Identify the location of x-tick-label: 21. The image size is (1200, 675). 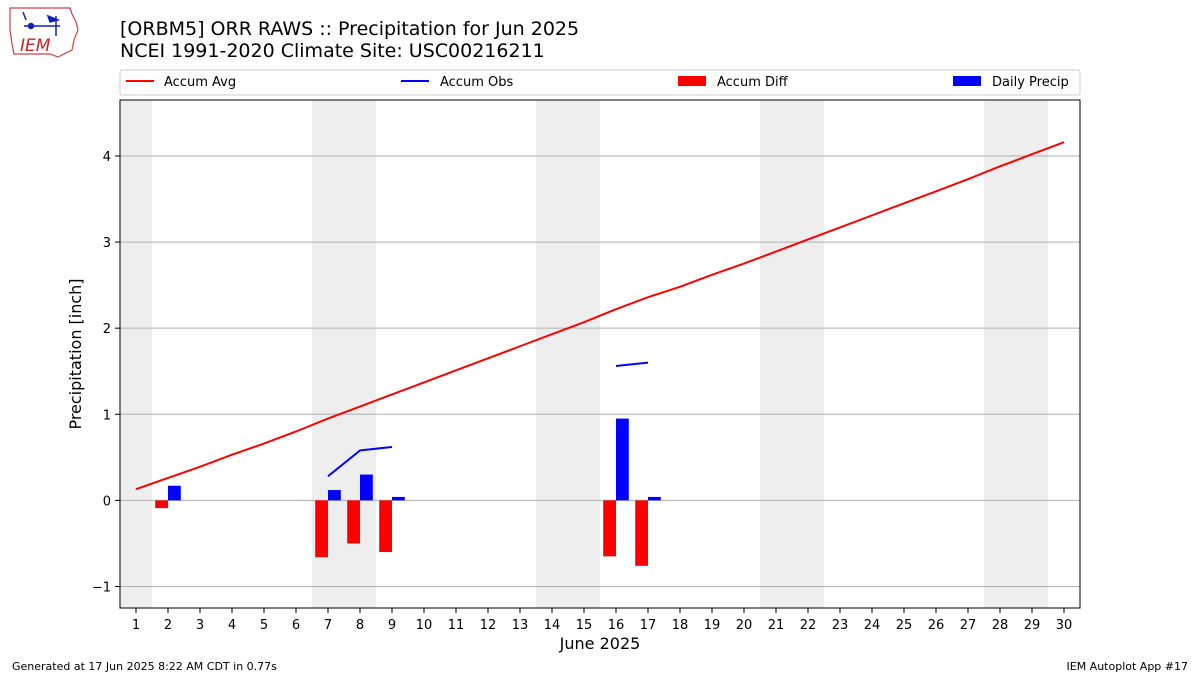
(776, 625).